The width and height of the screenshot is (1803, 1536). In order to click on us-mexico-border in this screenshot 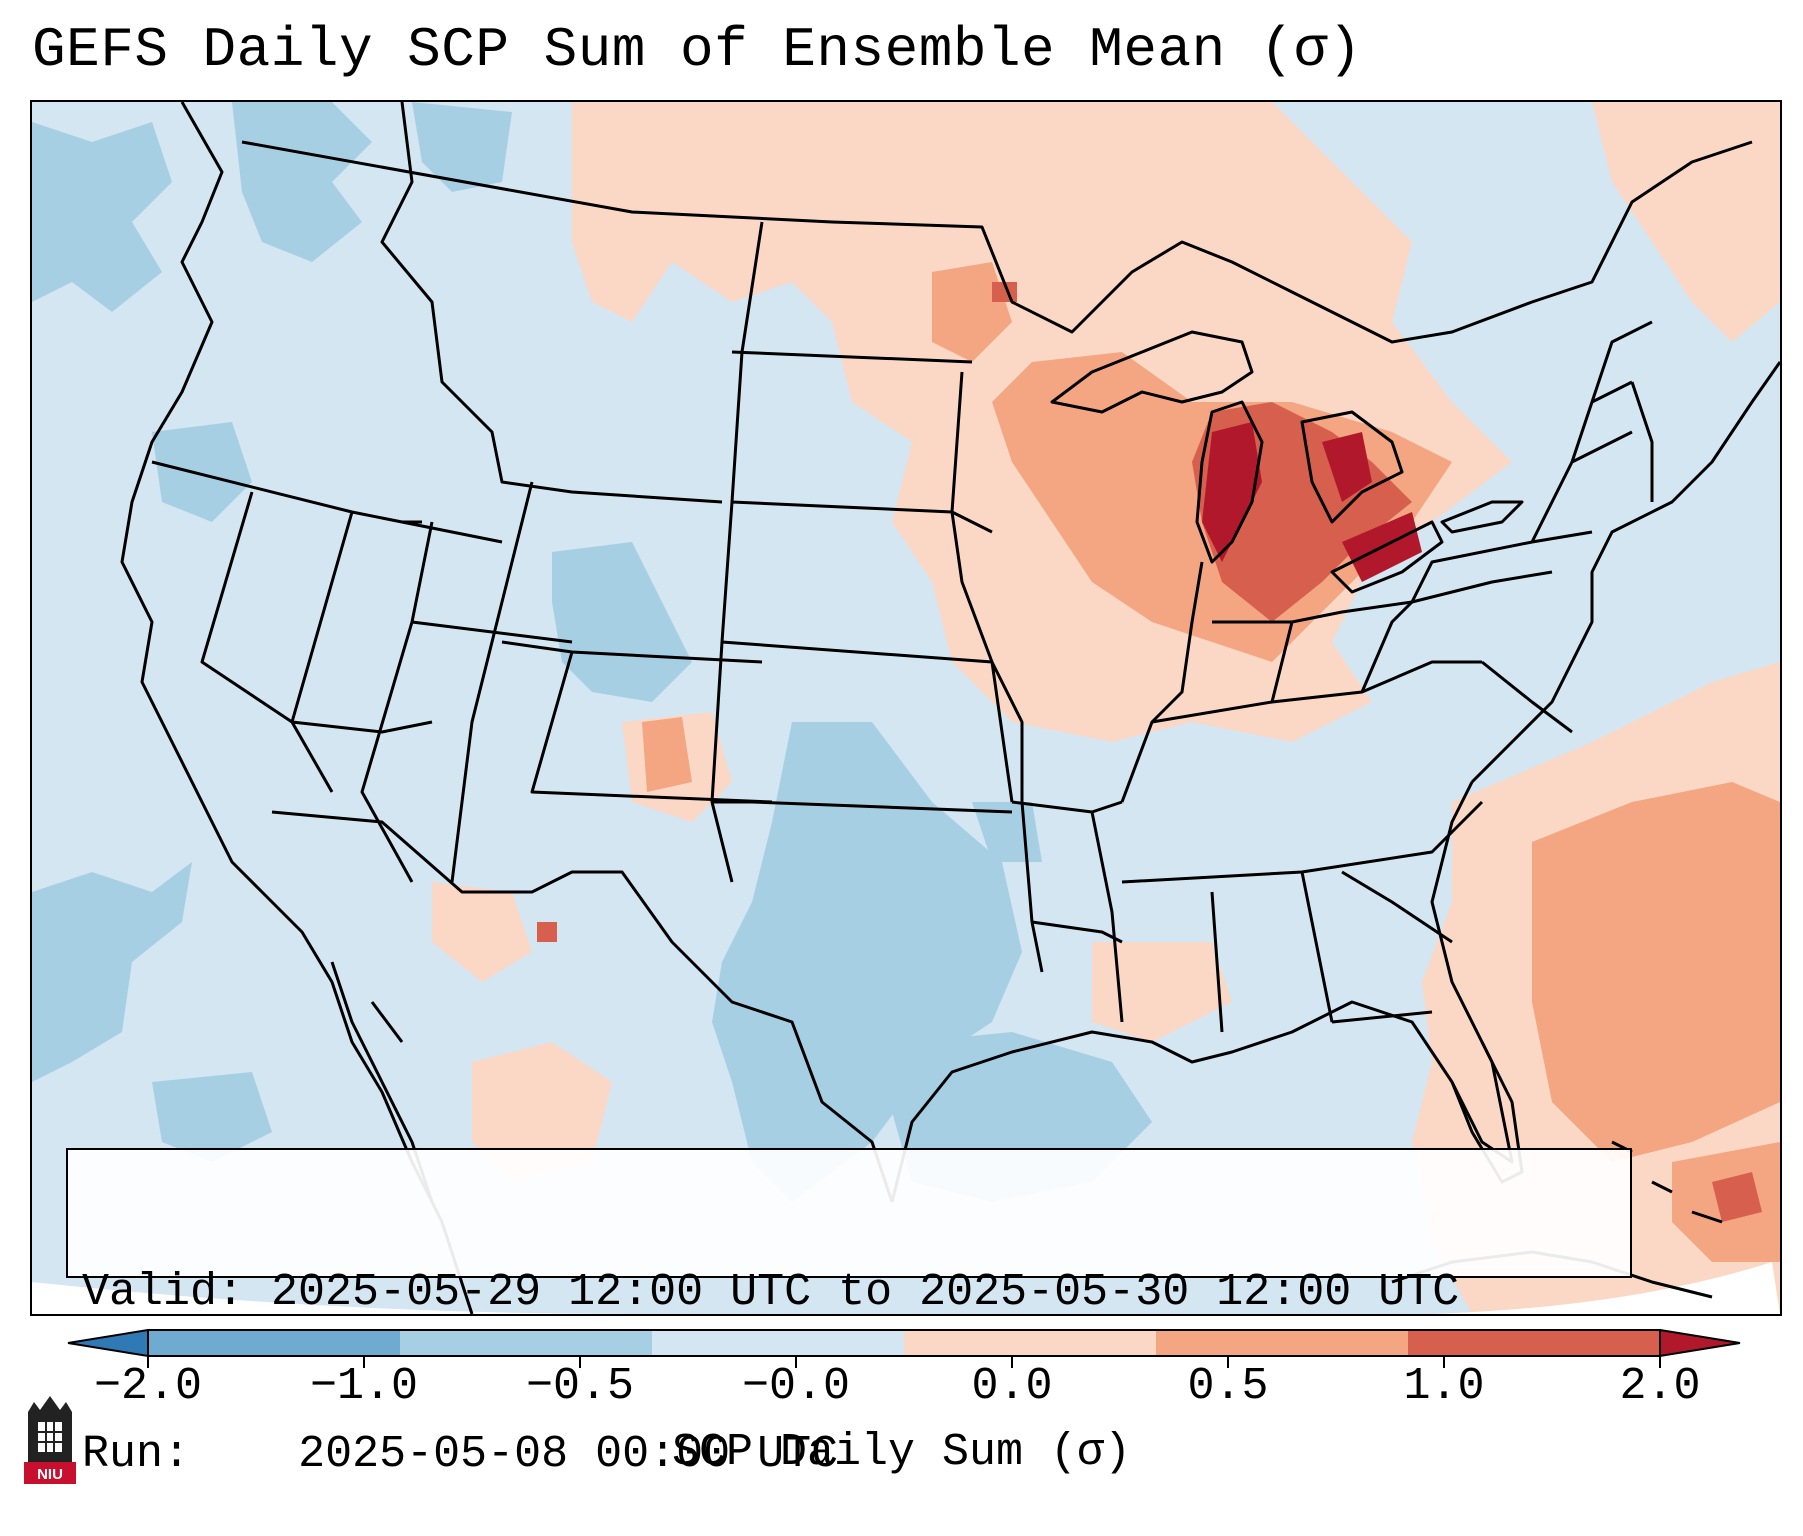, I will do `click(582, 1006)`.